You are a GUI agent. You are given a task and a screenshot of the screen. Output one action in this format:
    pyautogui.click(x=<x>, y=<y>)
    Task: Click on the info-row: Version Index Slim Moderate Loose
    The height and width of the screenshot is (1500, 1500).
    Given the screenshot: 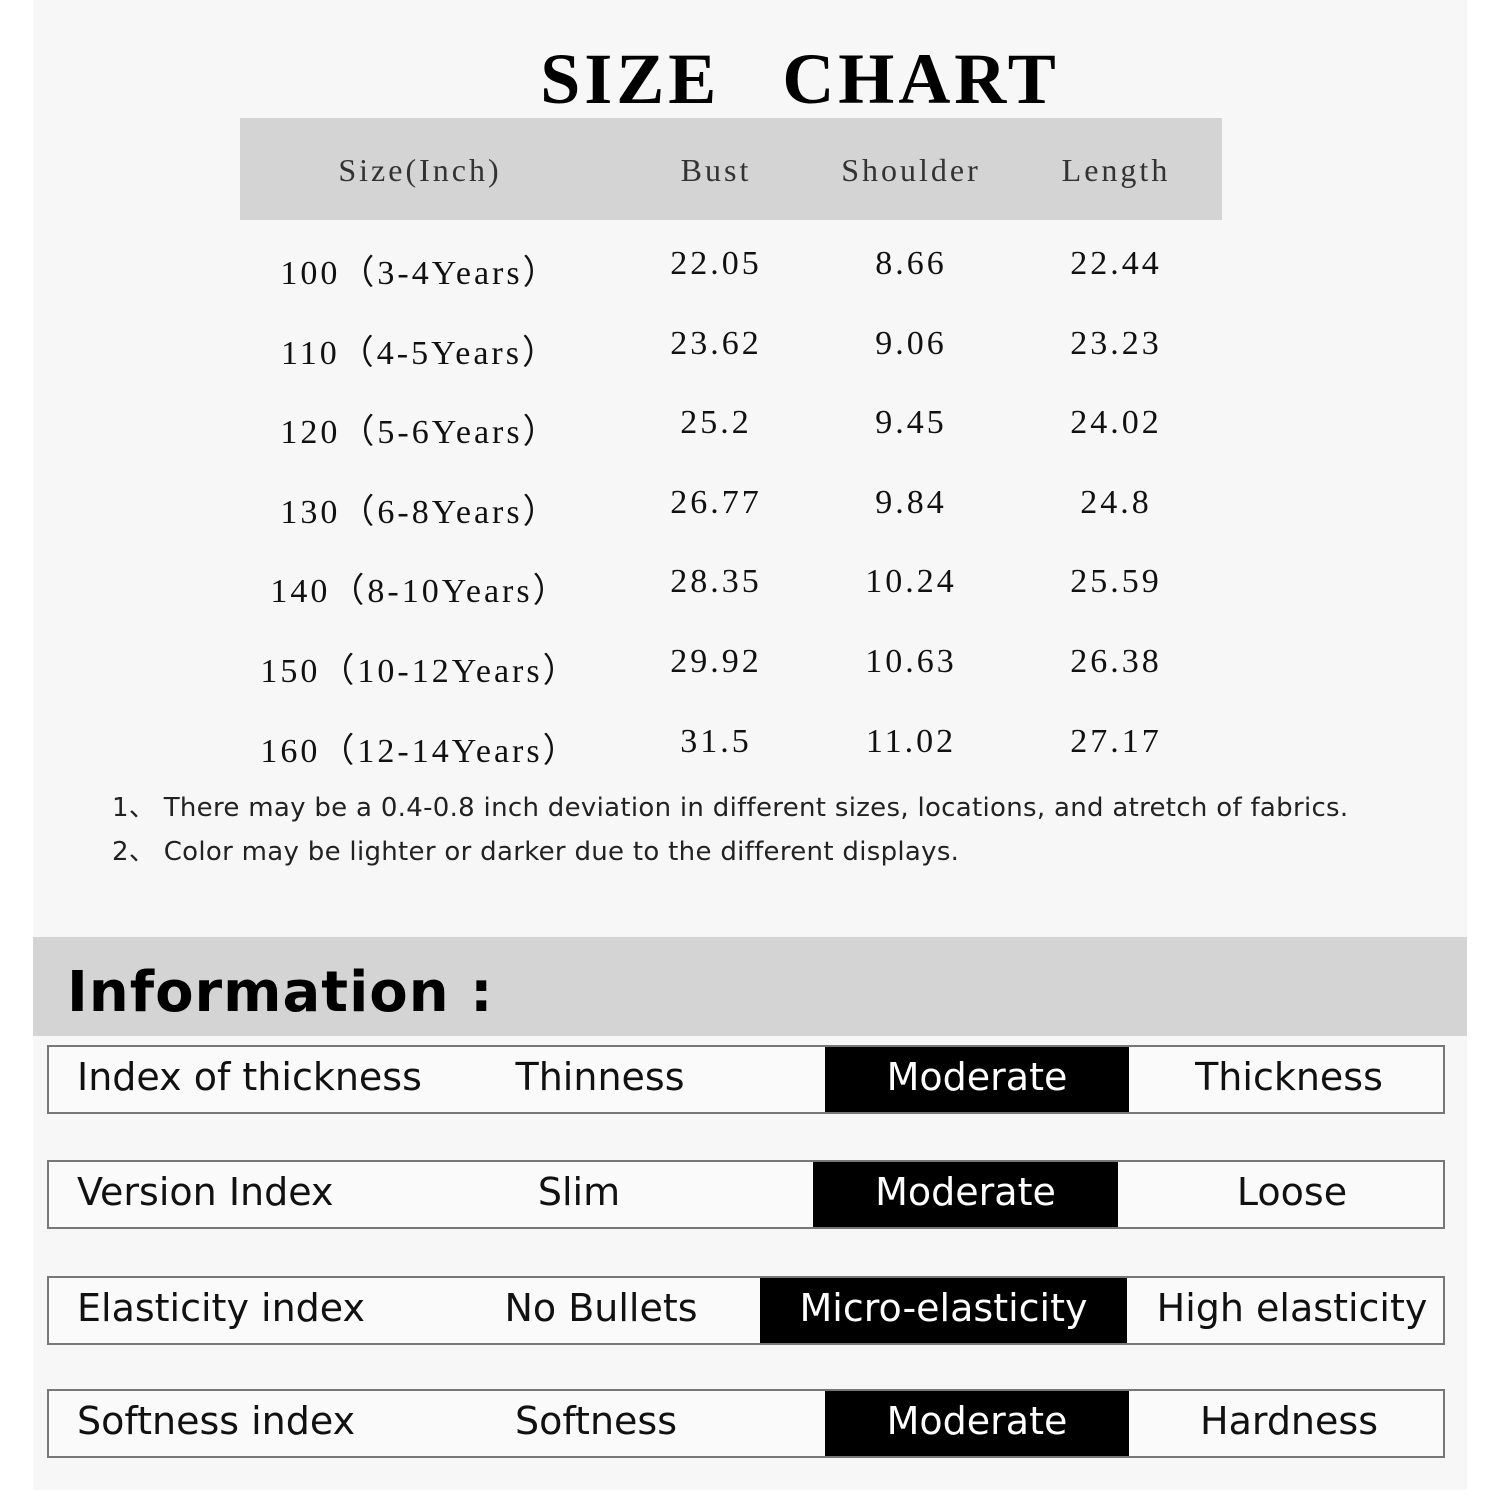 What is the action you would take?
    pyautogui.click(x=746, y=1194)
    